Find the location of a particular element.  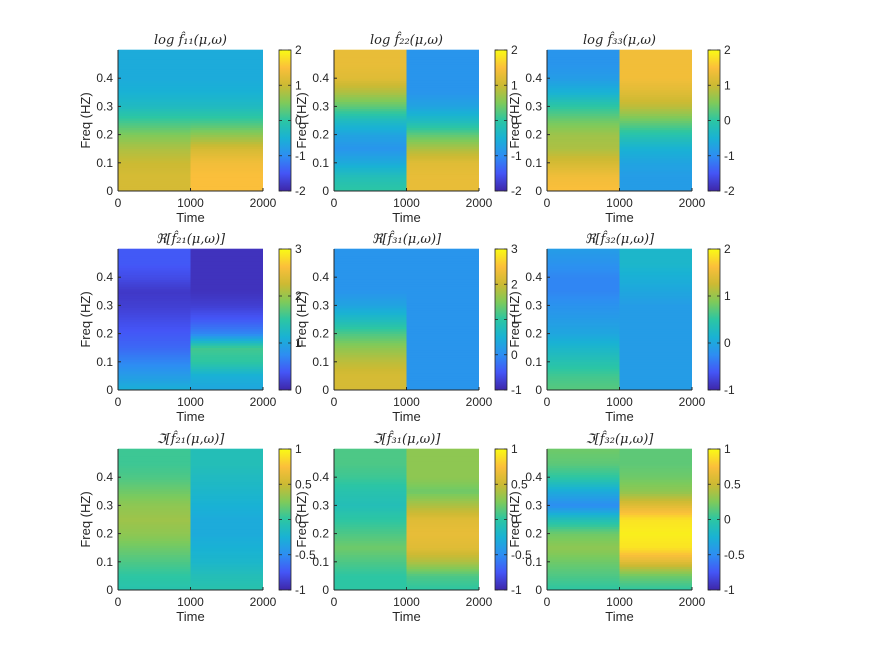

y-tick-label: 0.4 is located at coordinates (104, 78).